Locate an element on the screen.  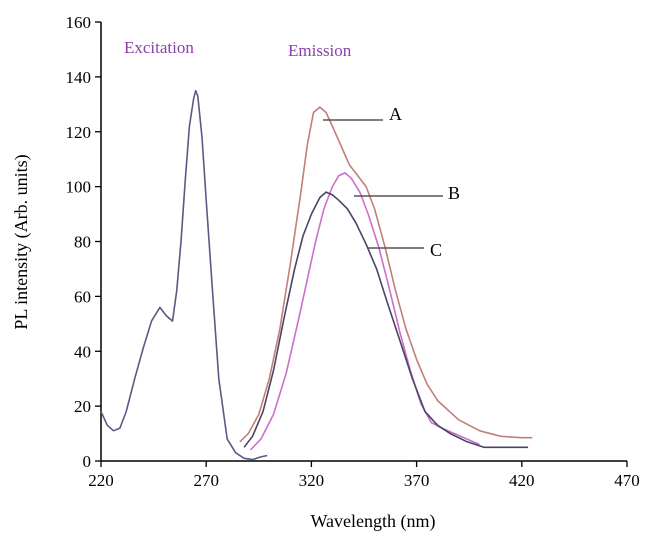
label-c-callout: C is located at coordinates (404, 250).